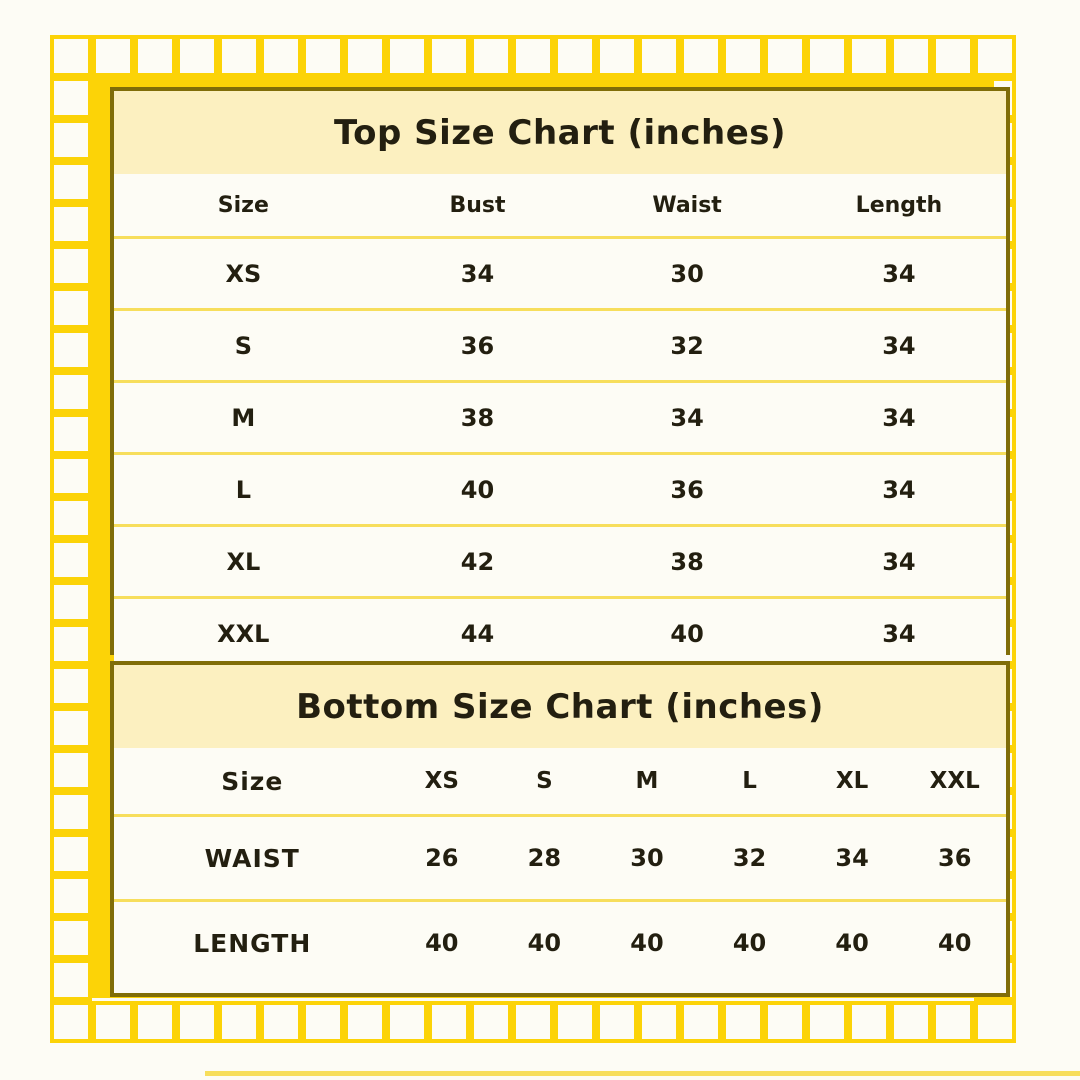 Image resolution: width=1080 pixels, height=1080 pixels. I want to click on cell-waist: 34, so click(687, 417).